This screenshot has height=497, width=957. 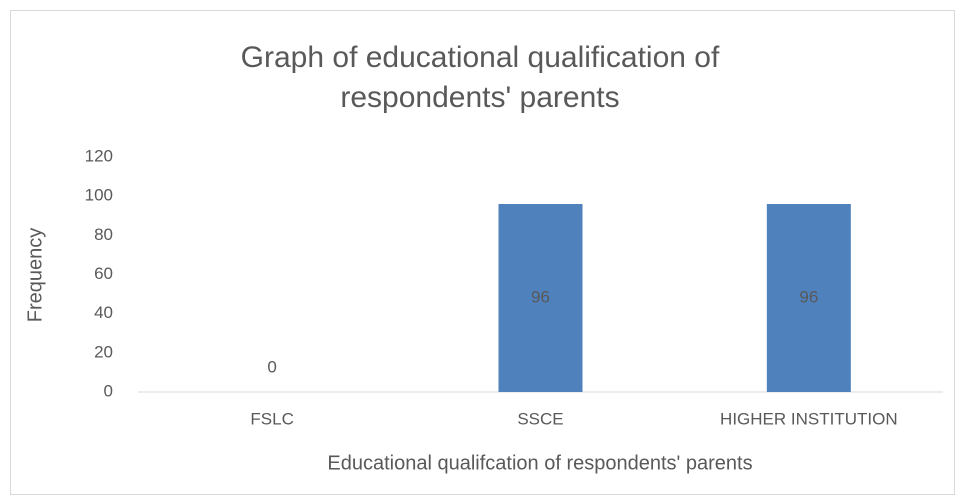 I want to click on y-tick-label: 40, so click(x=103, y=312).